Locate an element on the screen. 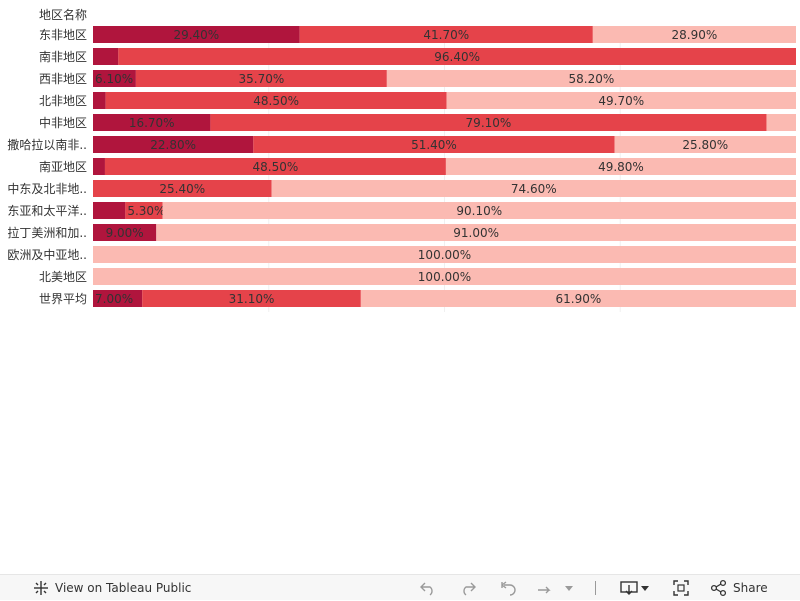  refresh-dropdown is located at coordinates (569, 588).